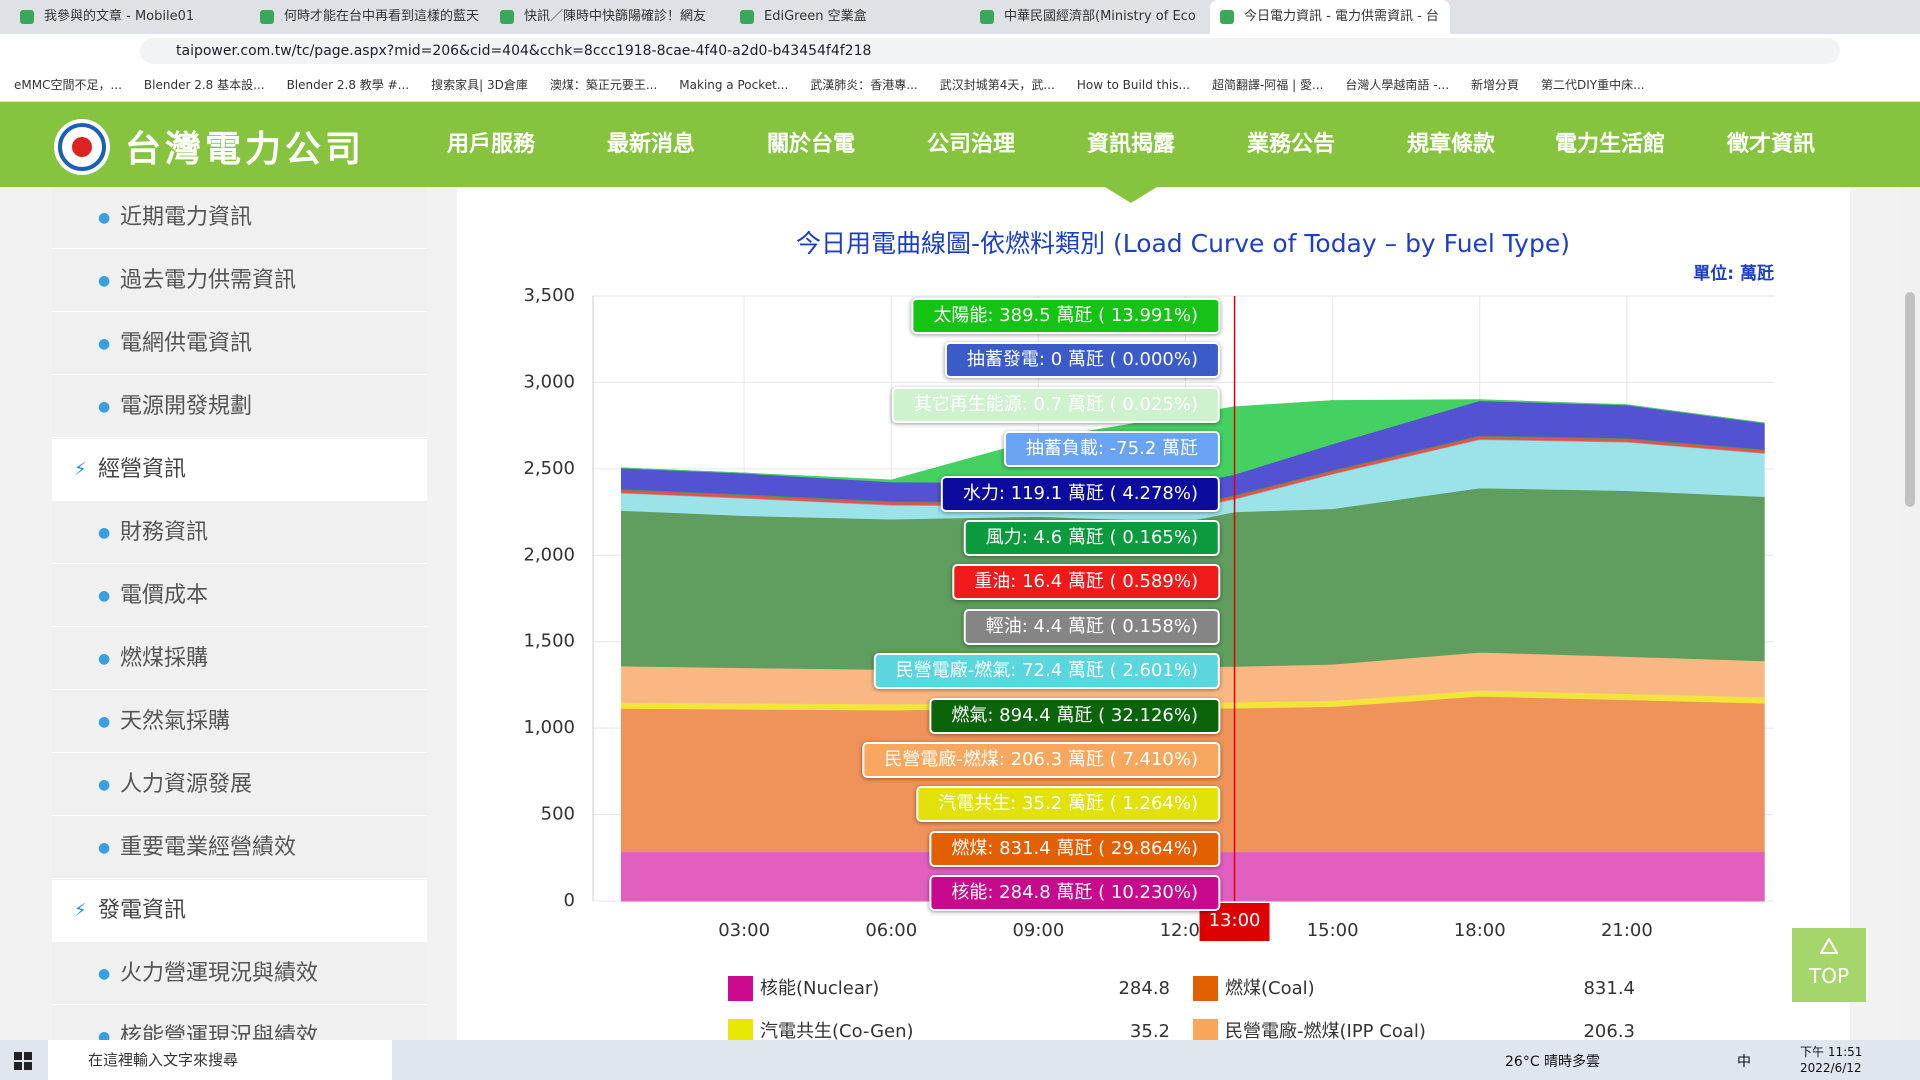 The height and width of the screenshot is (1080, 1920). Describe the element at coordinates (610, 17) in the screenshot. I see `tab: 快訊／陳時中快篩陽確診！網友` at that location.